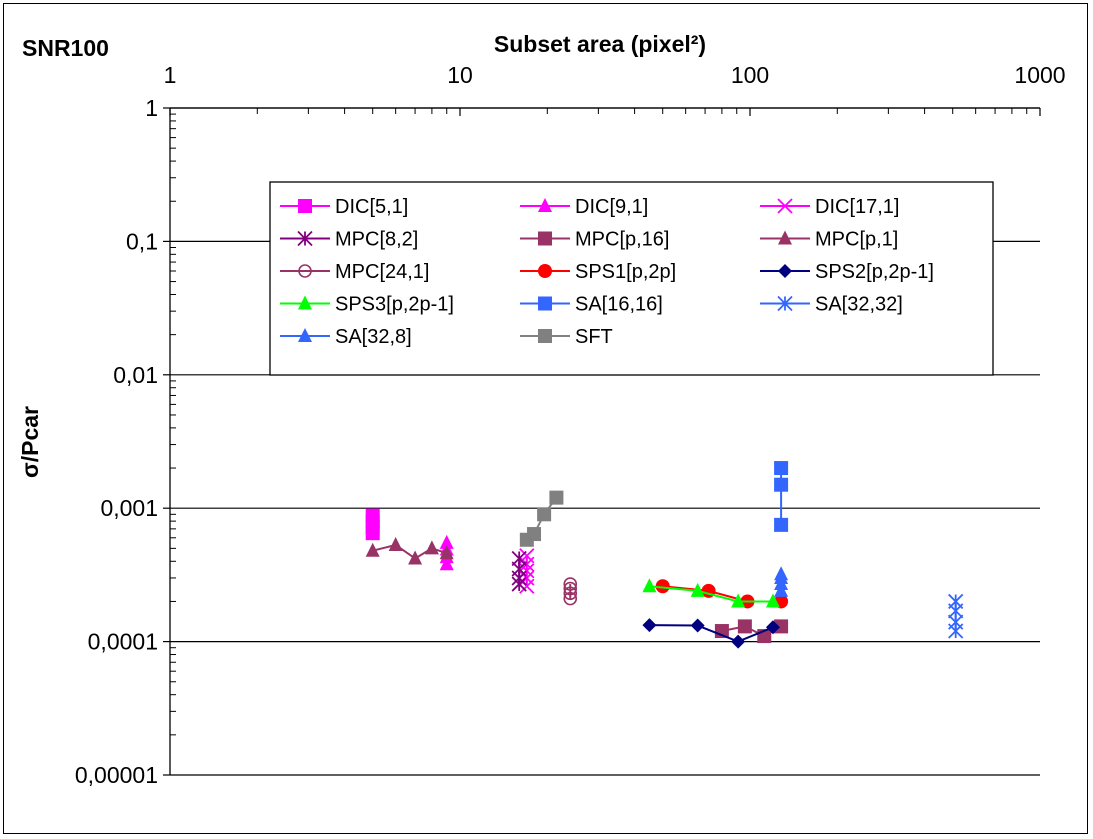 This screenshot has height=839, width=1093. I want to click on legend-entry: DIC[17,1], so click(829, 207).